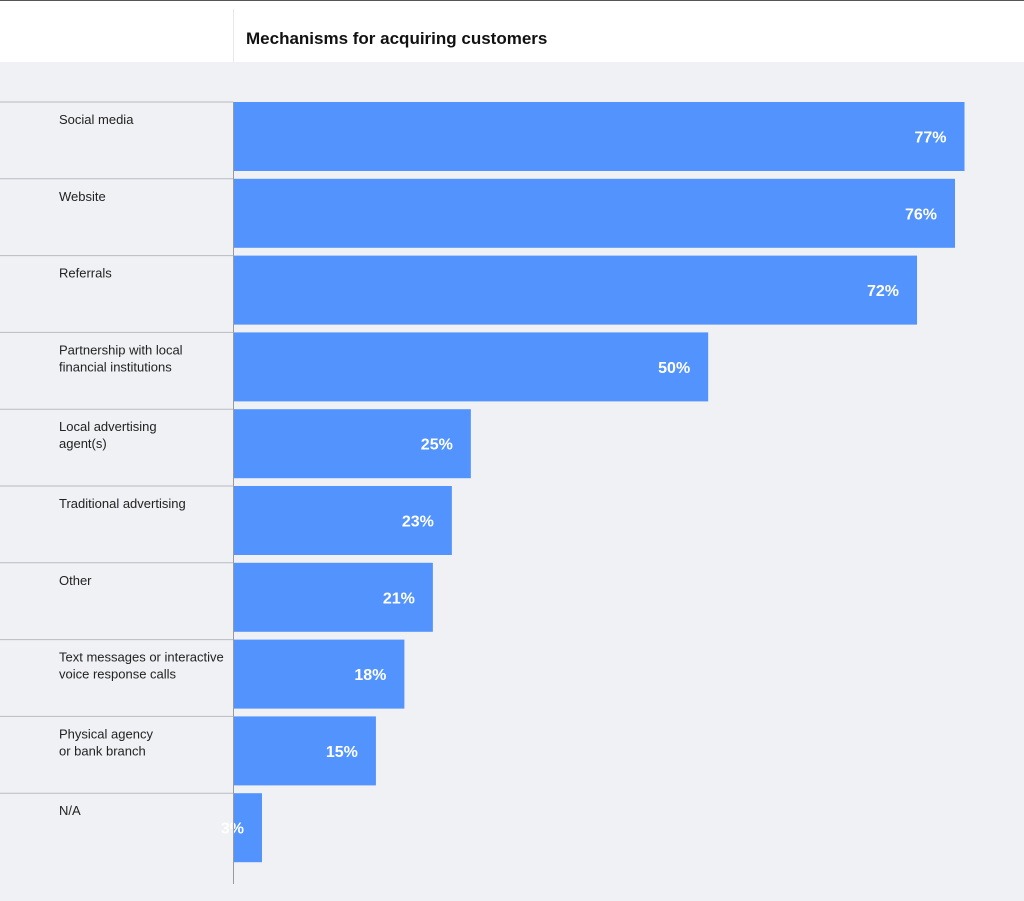  Describe the element at coordinates (108, 435) in the screenshot. I see `category-label: Local advertising agent(s)` at that location.